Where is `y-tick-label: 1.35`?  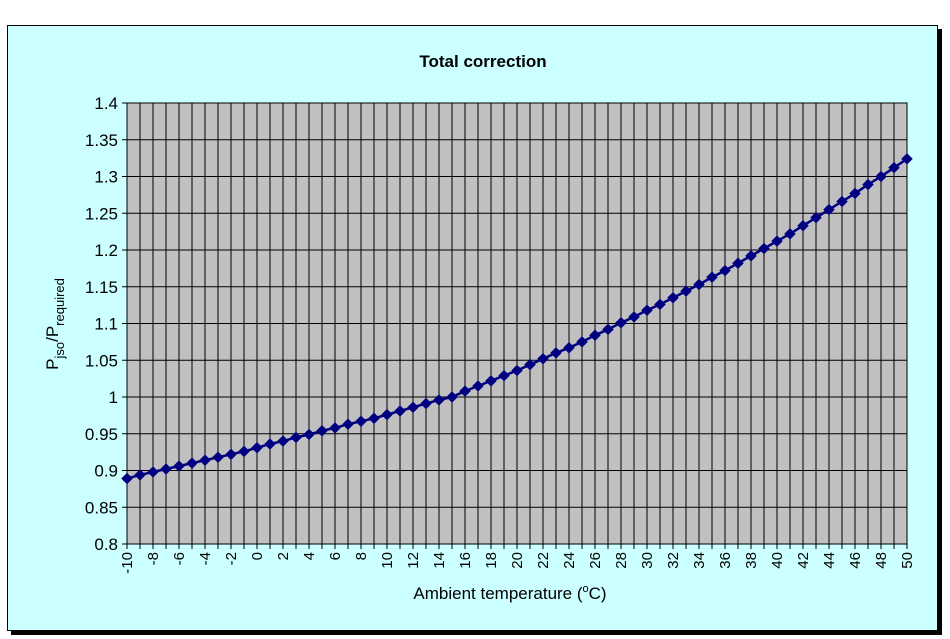
y-tick-label: 1.35 is located at coordinates (101, 140).